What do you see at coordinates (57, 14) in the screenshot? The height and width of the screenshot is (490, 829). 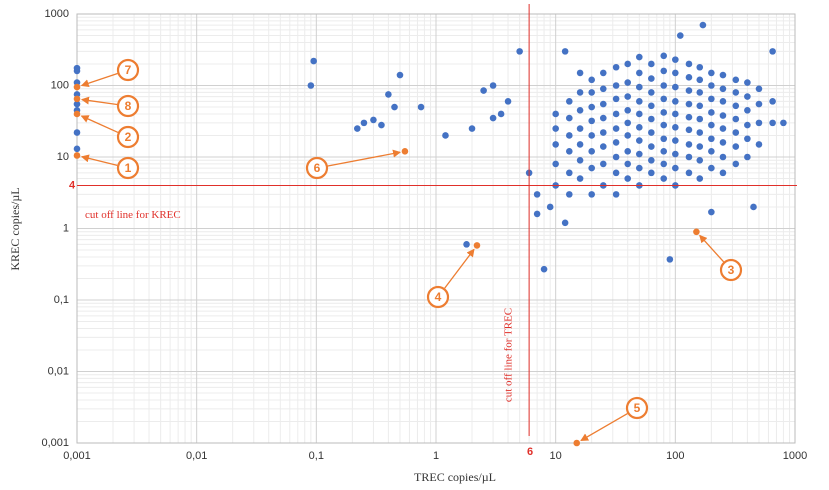 I see `y-tick-label: 1000` at bounding box center [57, 14].